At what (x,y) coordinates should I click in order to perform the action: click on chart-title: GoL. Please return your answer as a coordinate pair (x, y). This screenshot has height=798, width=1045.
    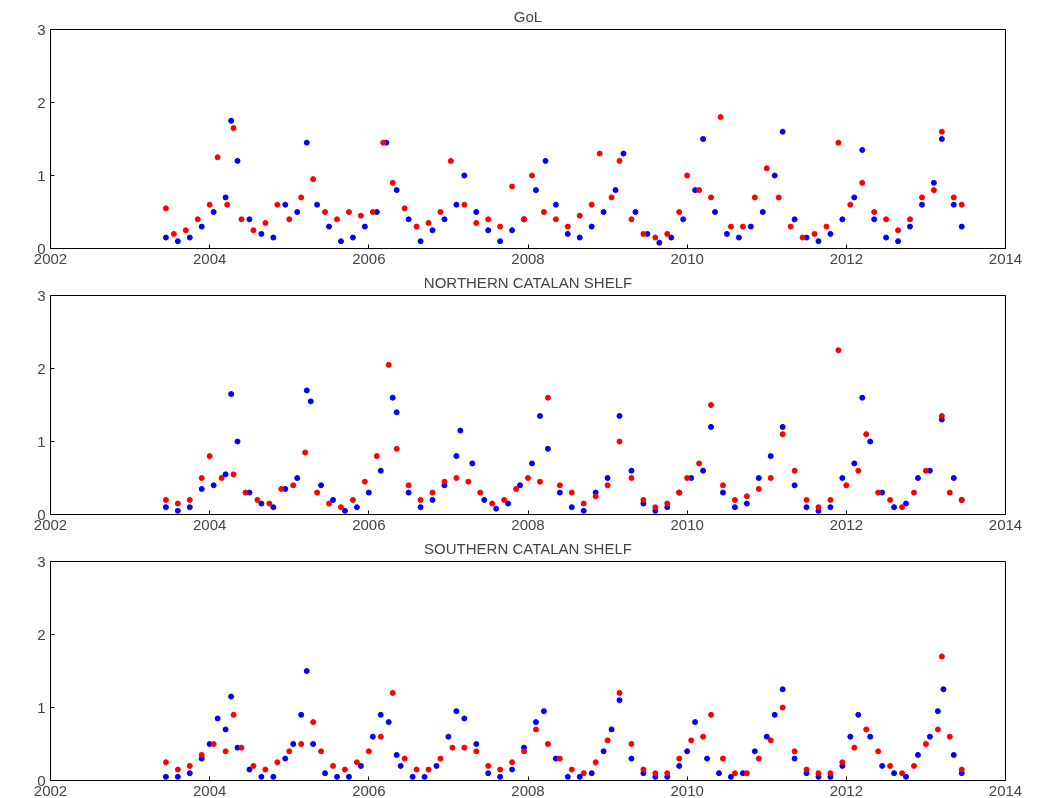
    Looking at the image, I should click on (528, 16).